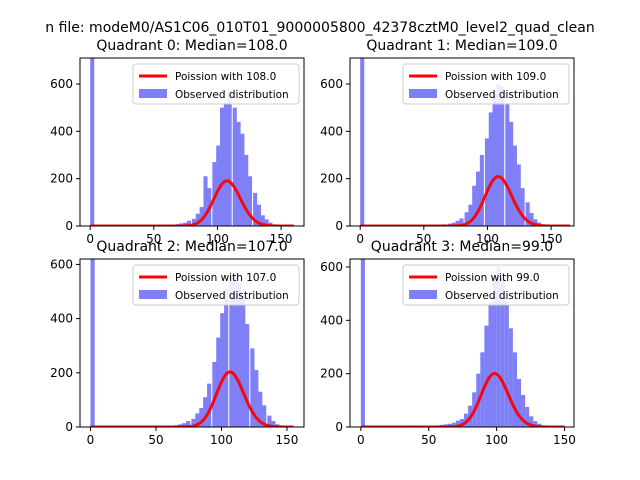 This screenshot has height=480, width=640. I want to click on panel-title: Quadrant 1: Median=109.0, so click(461, 46).